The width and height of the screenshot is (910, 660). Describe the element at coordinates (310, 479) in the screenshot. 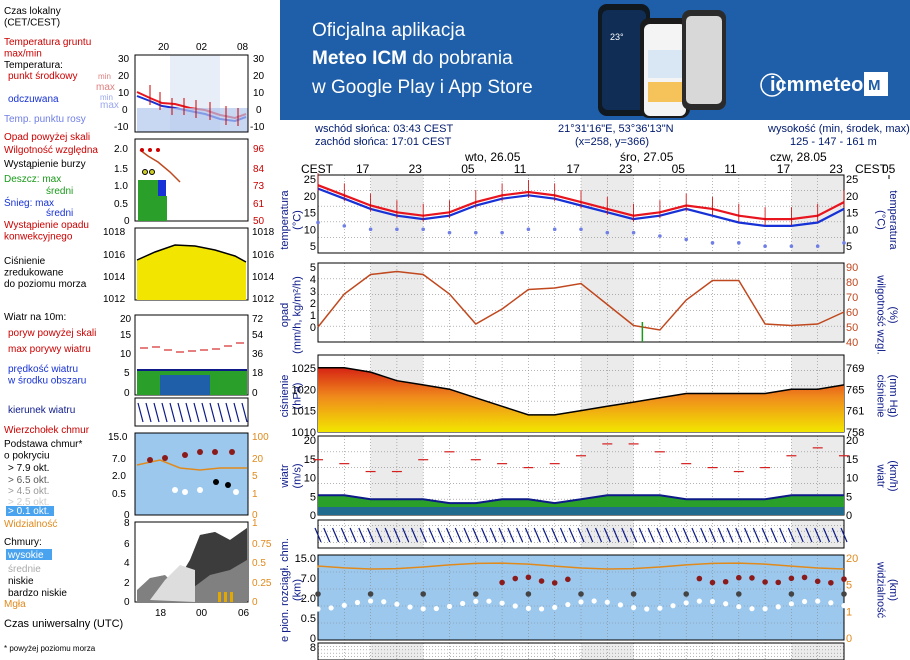

I see `y-tick: 10` at that location.